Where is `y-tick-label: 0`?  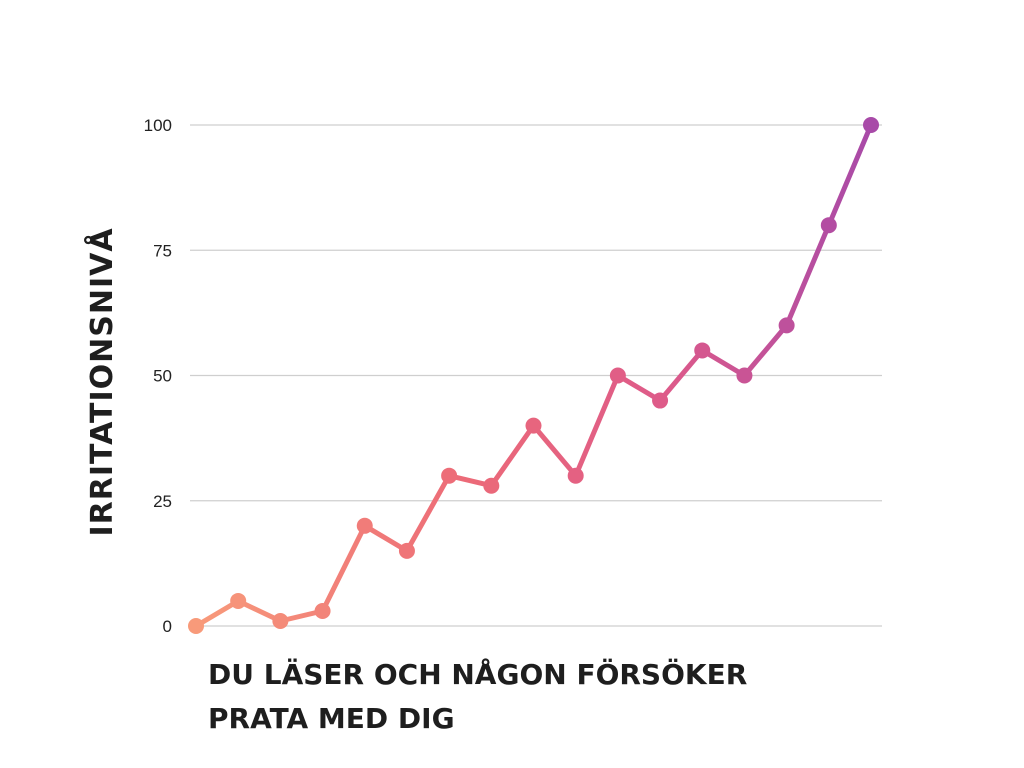
y-tick-label: 0 is located at coordinates (167, 626).